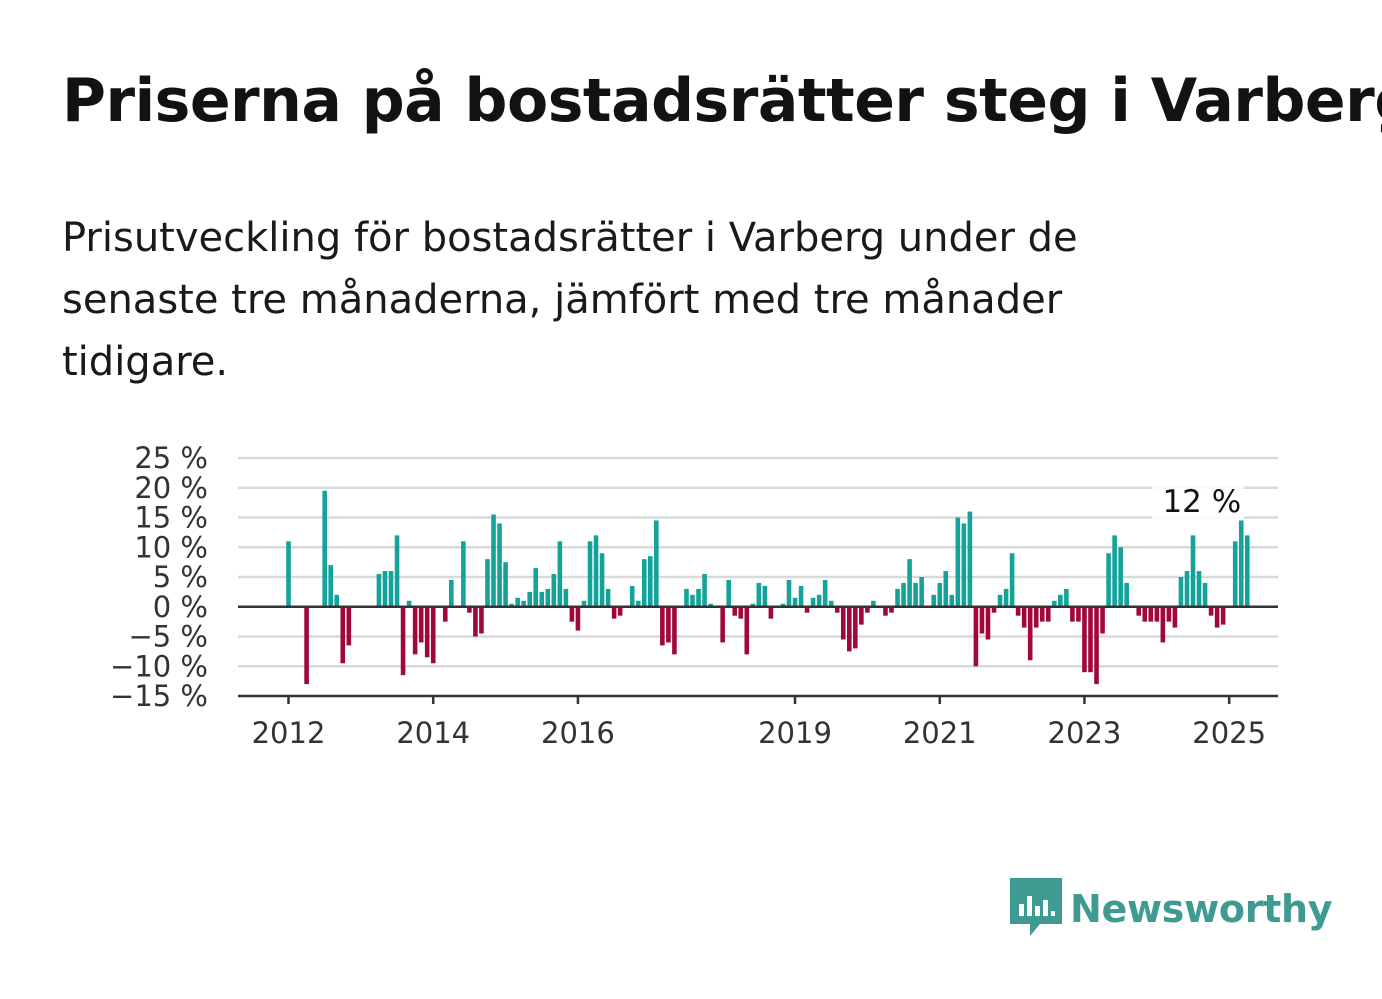 This screenshot has height=999, width=1382. Describe the element at coordinates (171, 518) in the screenshot. I see `y-tick-label: 15 %` at that location.